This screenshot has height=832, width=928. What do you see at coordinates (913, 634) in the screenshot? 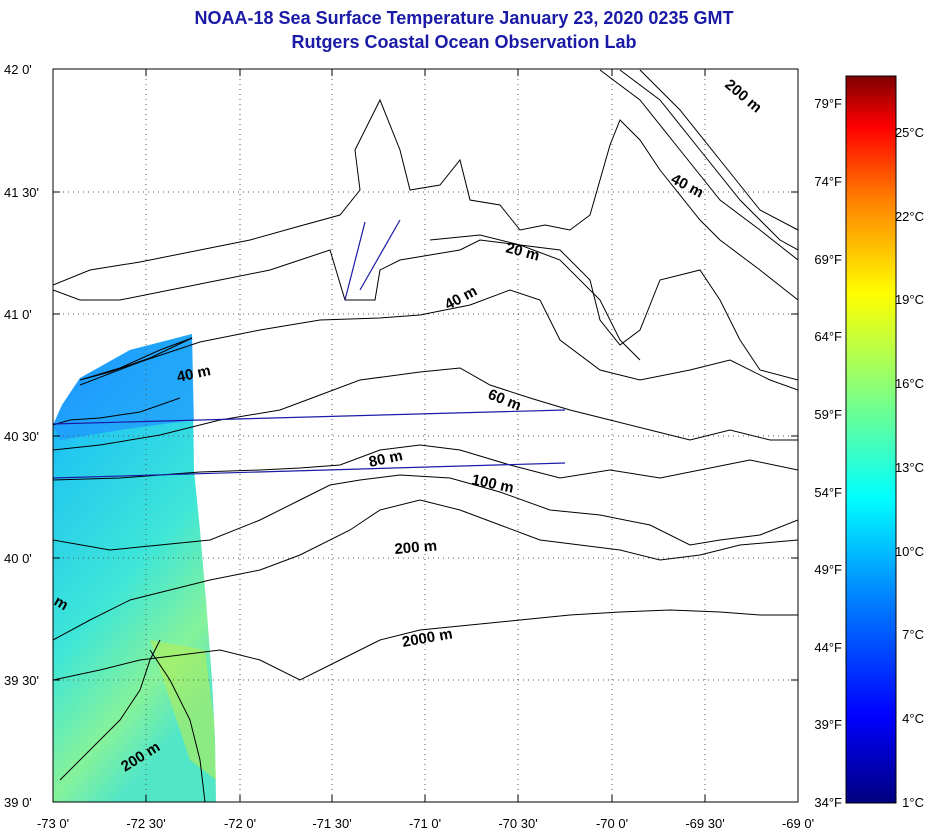
I see `c-label-7: 7°C` at bounding box center [913, 634].